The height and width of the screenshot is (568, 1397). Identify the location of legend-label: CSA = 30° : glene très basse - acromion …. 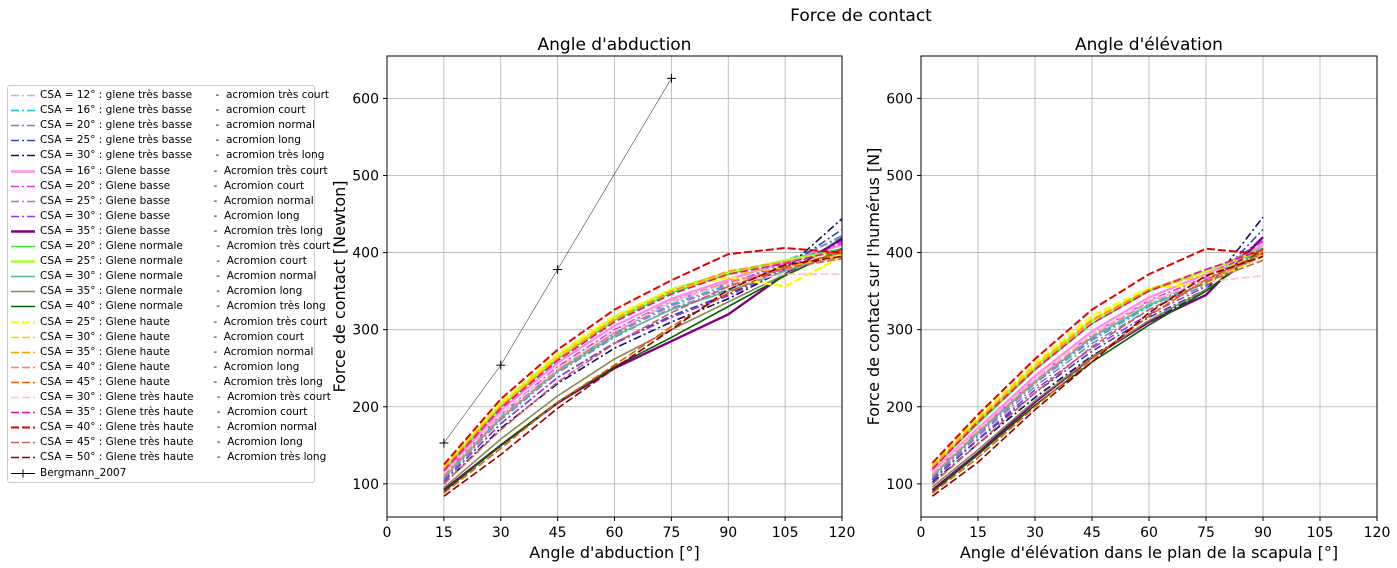
(182, 155).